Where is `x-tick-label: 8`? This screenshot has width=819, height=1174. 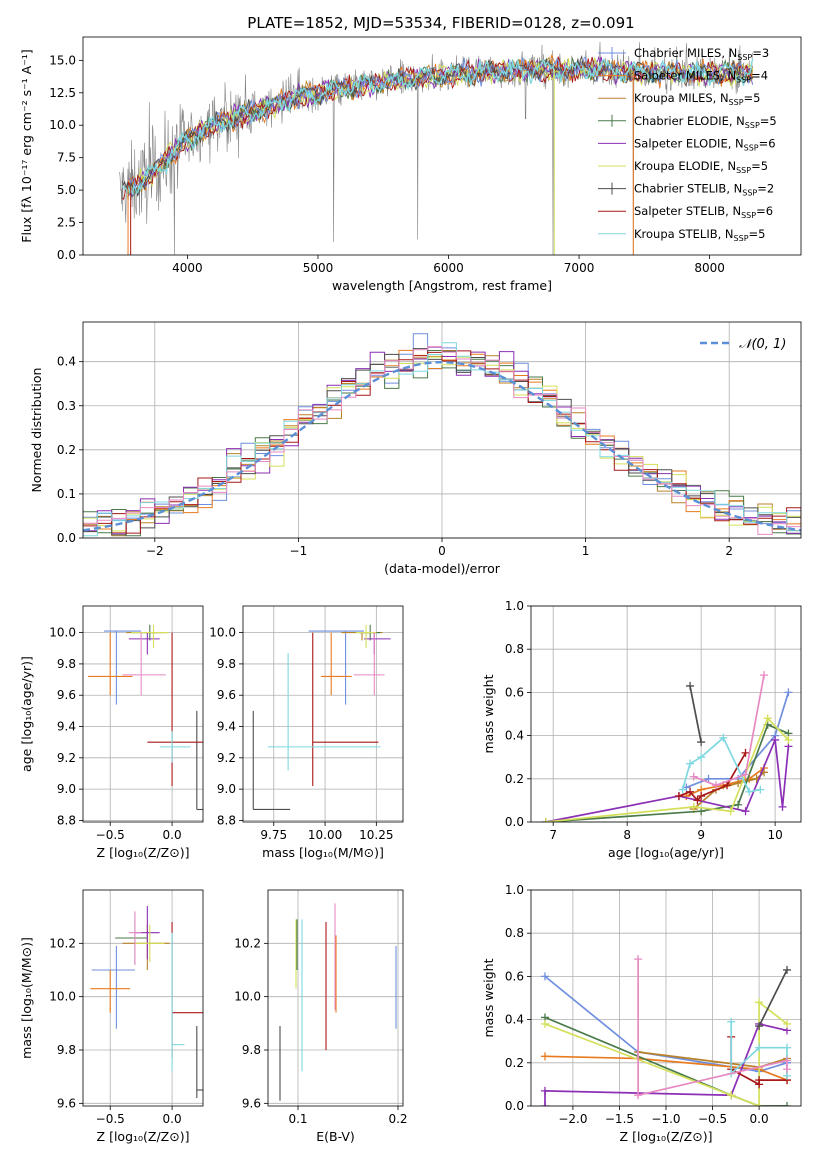
x-tick-label: 8 is located at coordinates (627, 835).